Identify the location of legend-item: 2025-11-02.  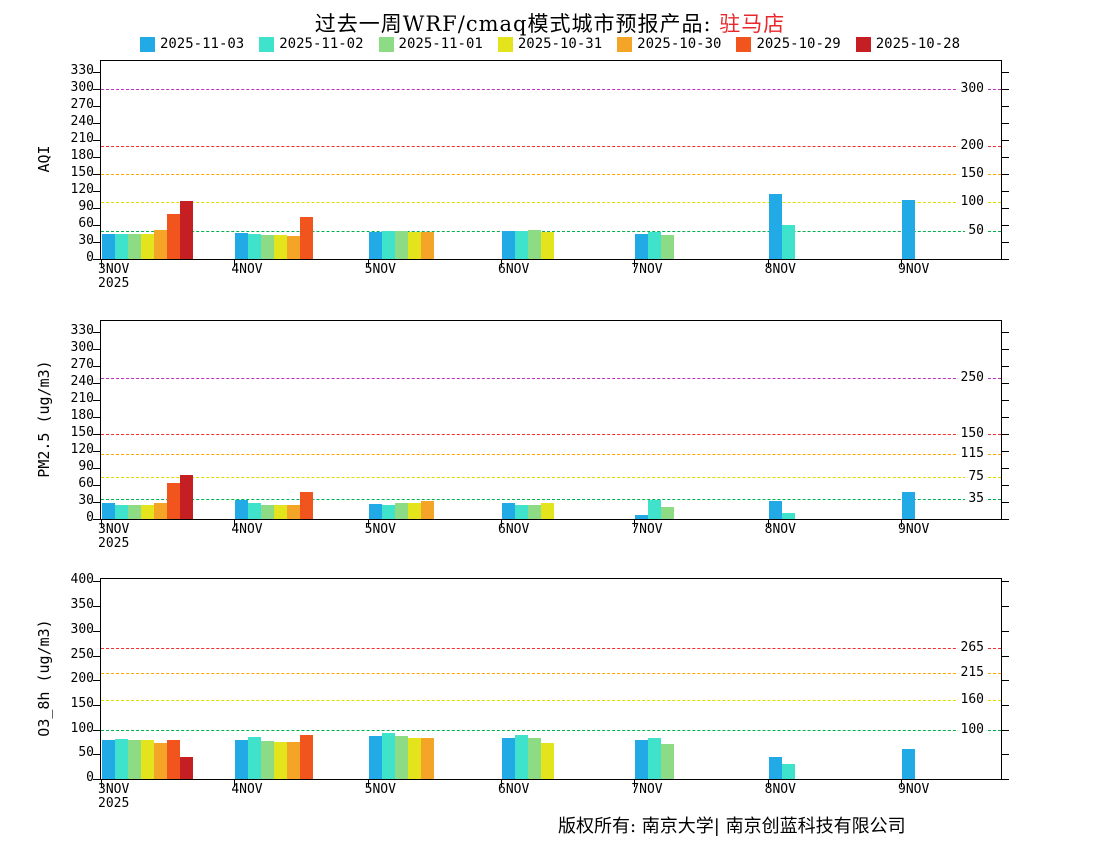
(311, 44).